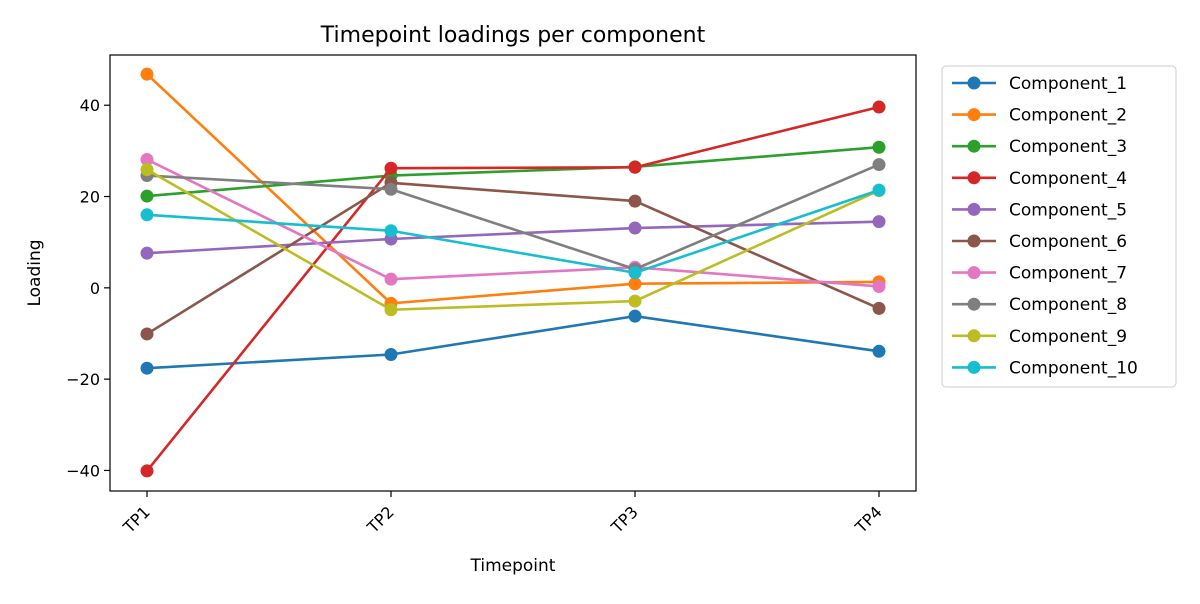 The width and height of the screenshot is (1200, 604). I want to click on legend-frame, so click(1059, 226).